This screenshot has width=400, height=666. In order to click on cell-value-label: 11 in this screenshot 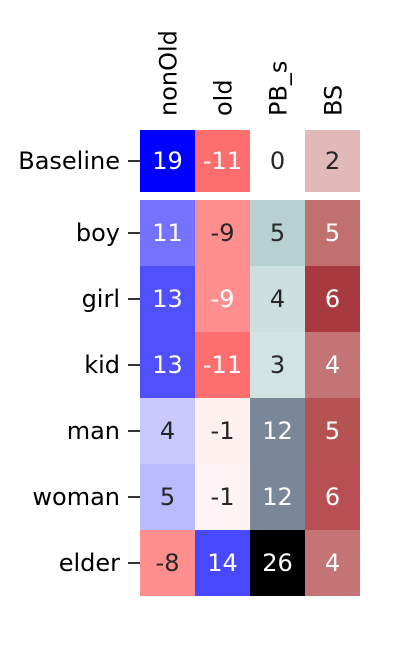, I will do `click(167, 233)`.